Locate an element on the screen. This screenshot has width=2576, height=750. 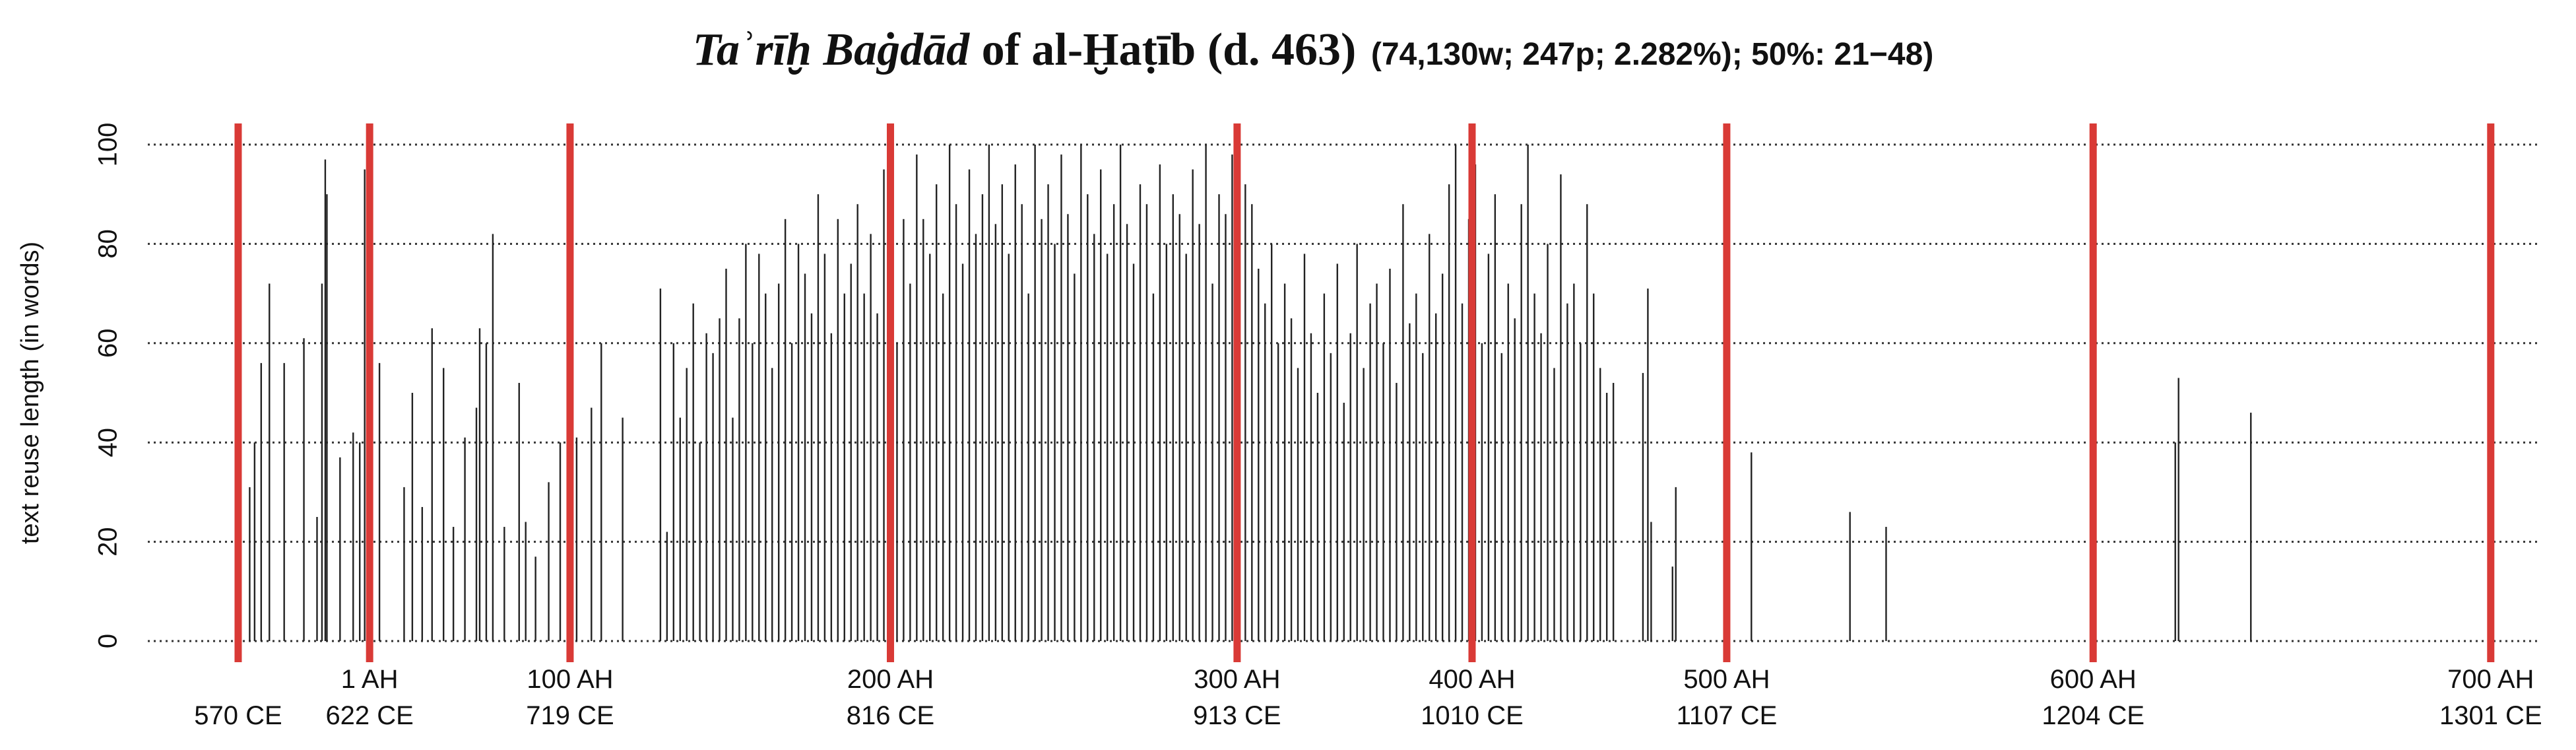
x-tick-label-ce: 570 CE is located at coordinates (238, 715).